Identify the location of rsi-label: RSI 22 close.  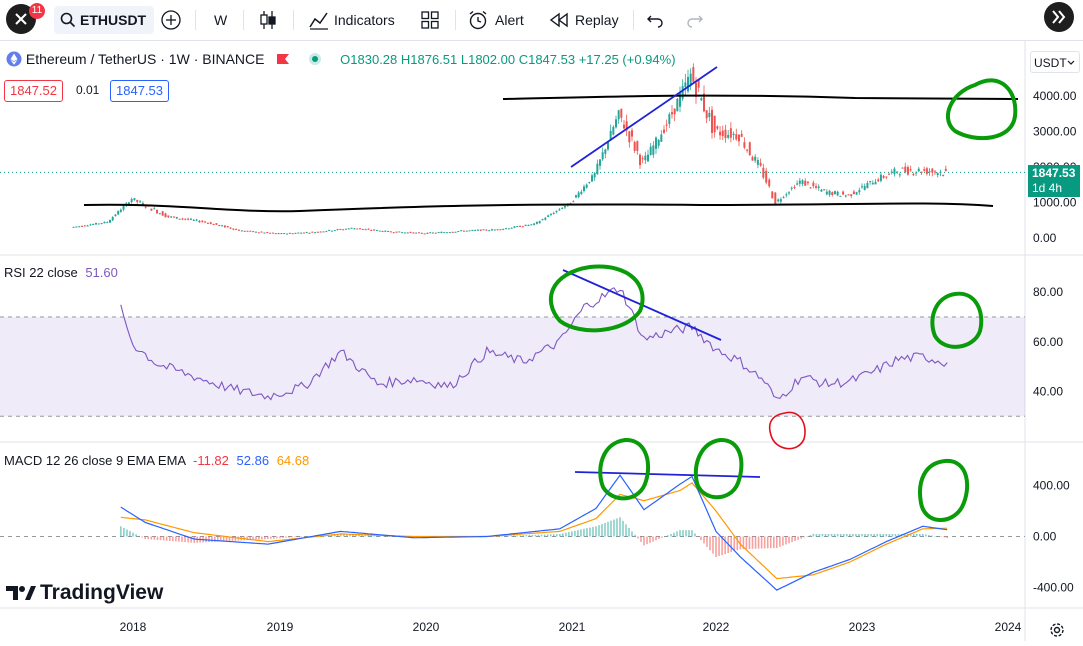
(41, 272).